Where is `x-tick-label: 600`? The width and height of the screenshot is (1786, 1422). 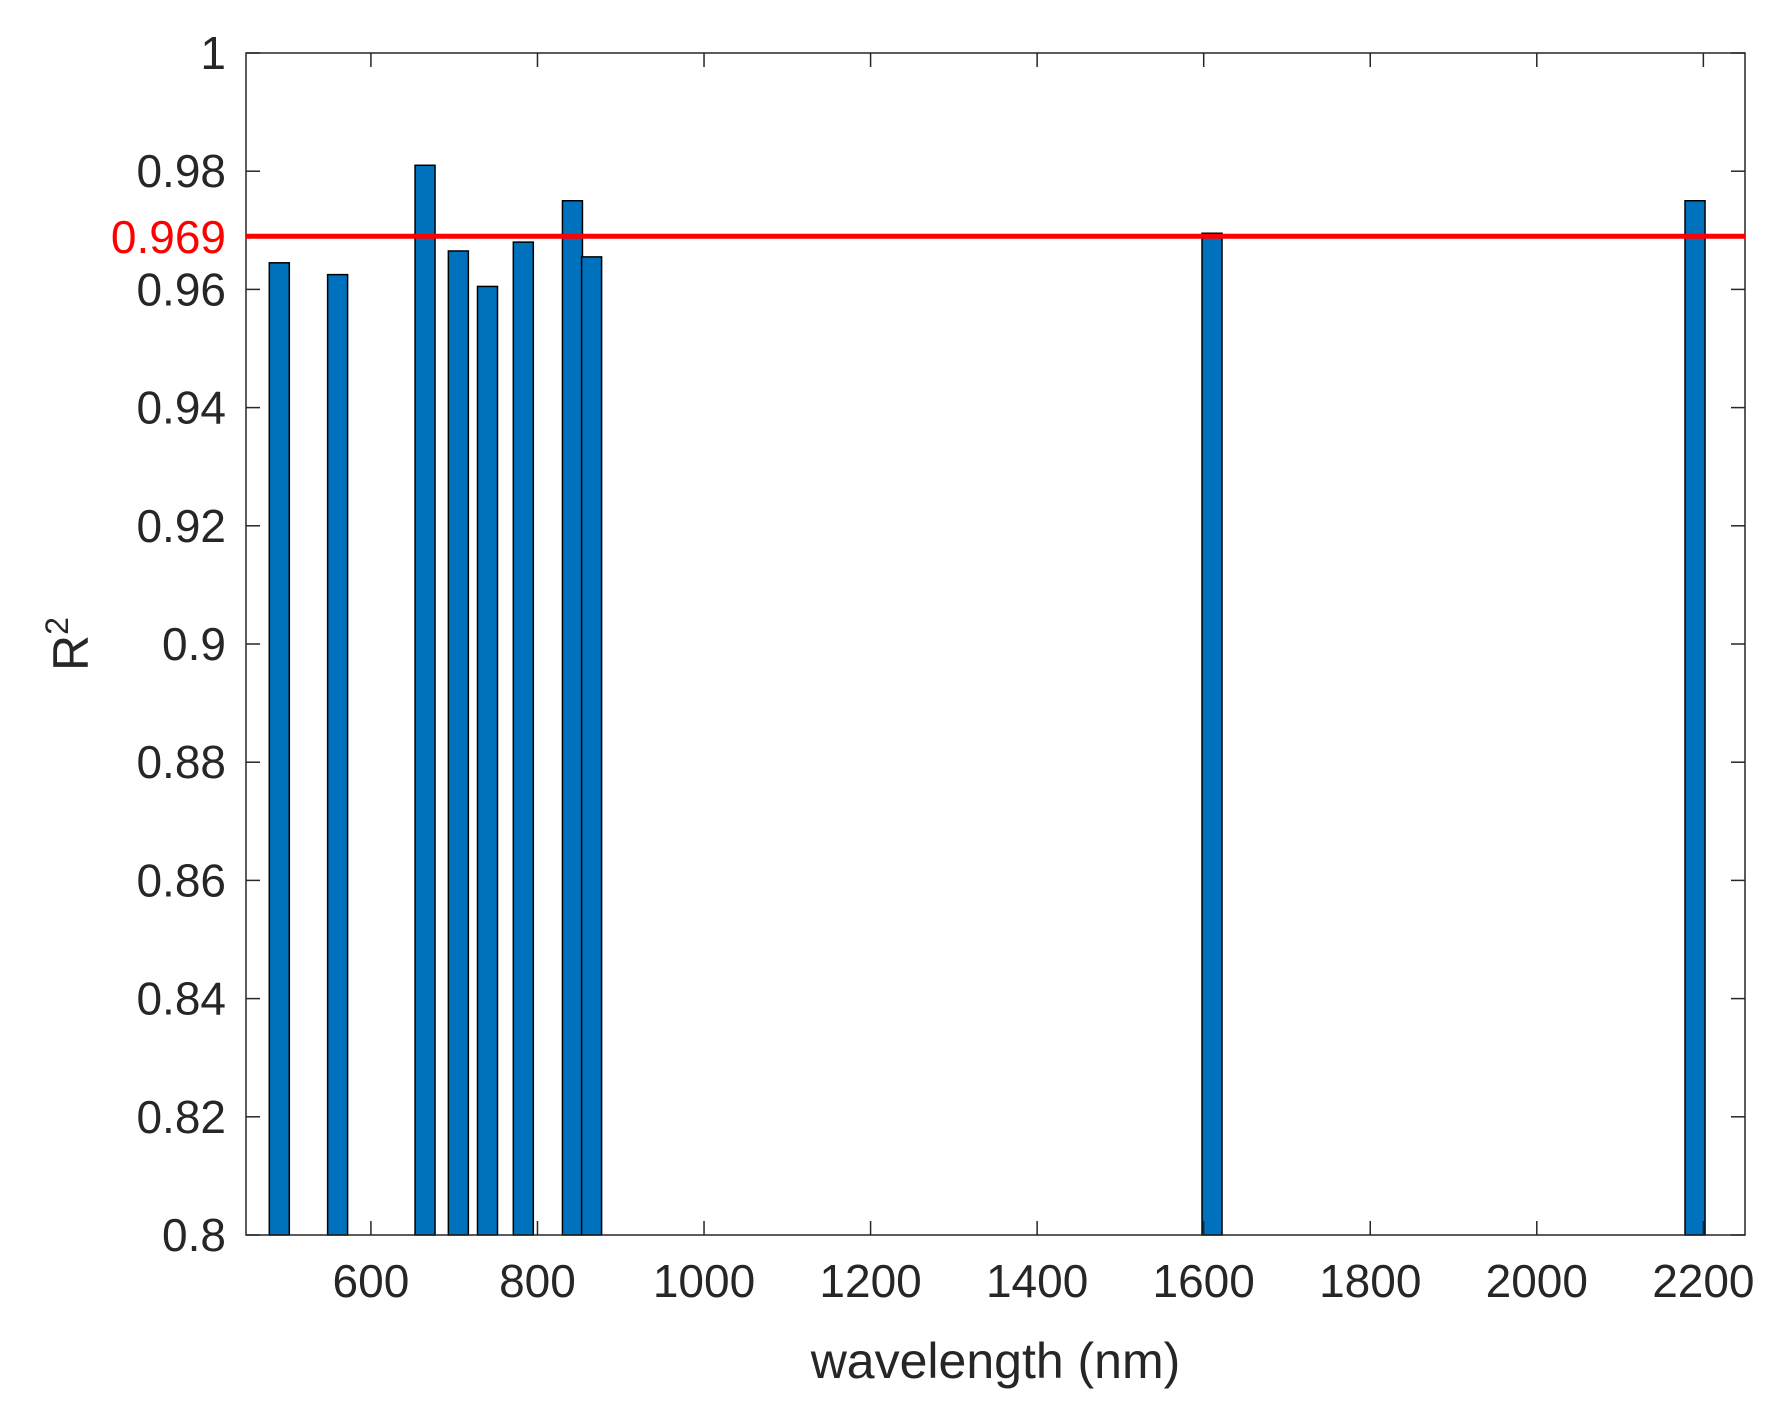 x-tick-label: 600 is located at coordinates (371, 1281).